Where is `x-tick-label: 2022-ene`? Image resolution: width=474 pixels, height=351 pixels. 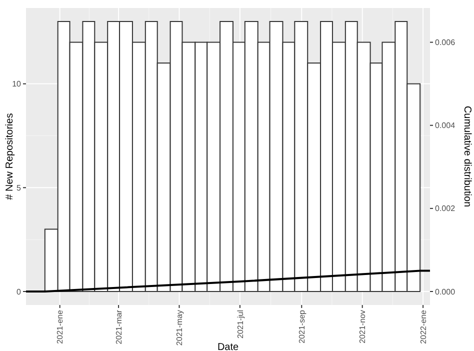 x-tick-label: 2022-ene is located at coordinates (423, 326).